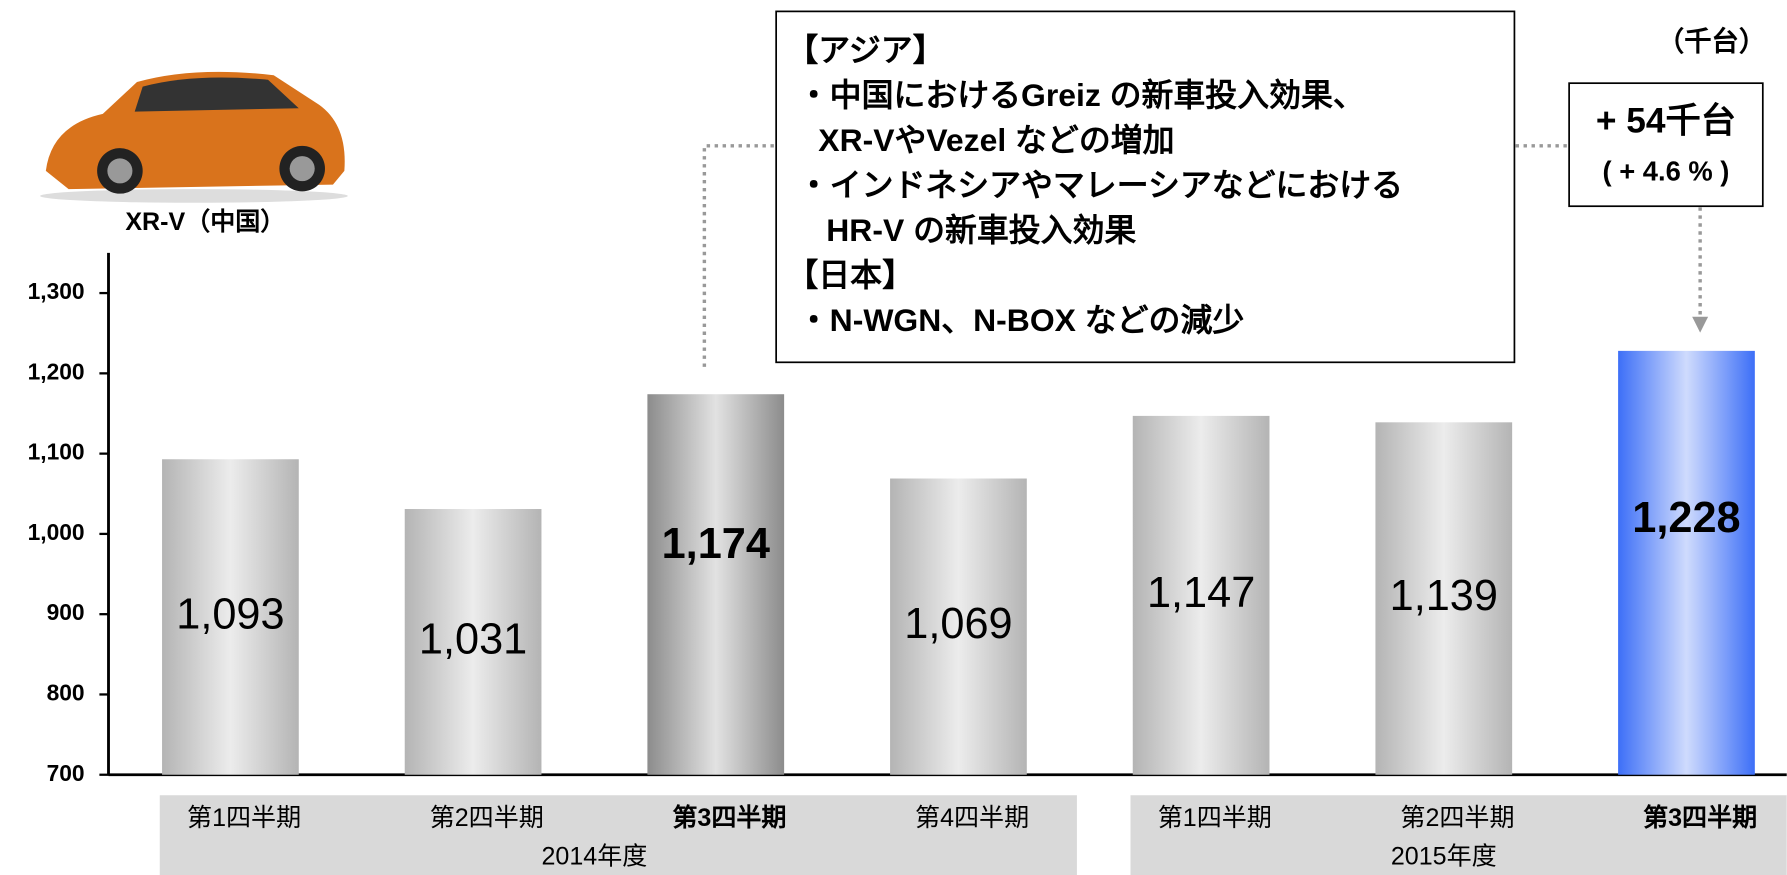 This screenshot has height=875, width=1787. I want to click on y-tick-label: 900, so click(66, 612).